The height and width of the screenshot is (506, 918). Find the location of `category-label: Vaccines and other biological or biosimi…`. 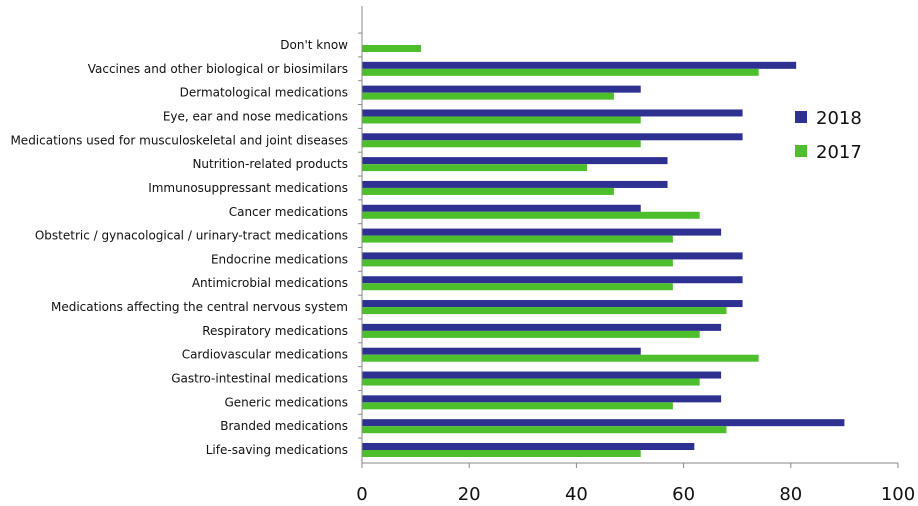

category-label: Vaccines and other biological or biosimi… is located at coordinates (218, 69).